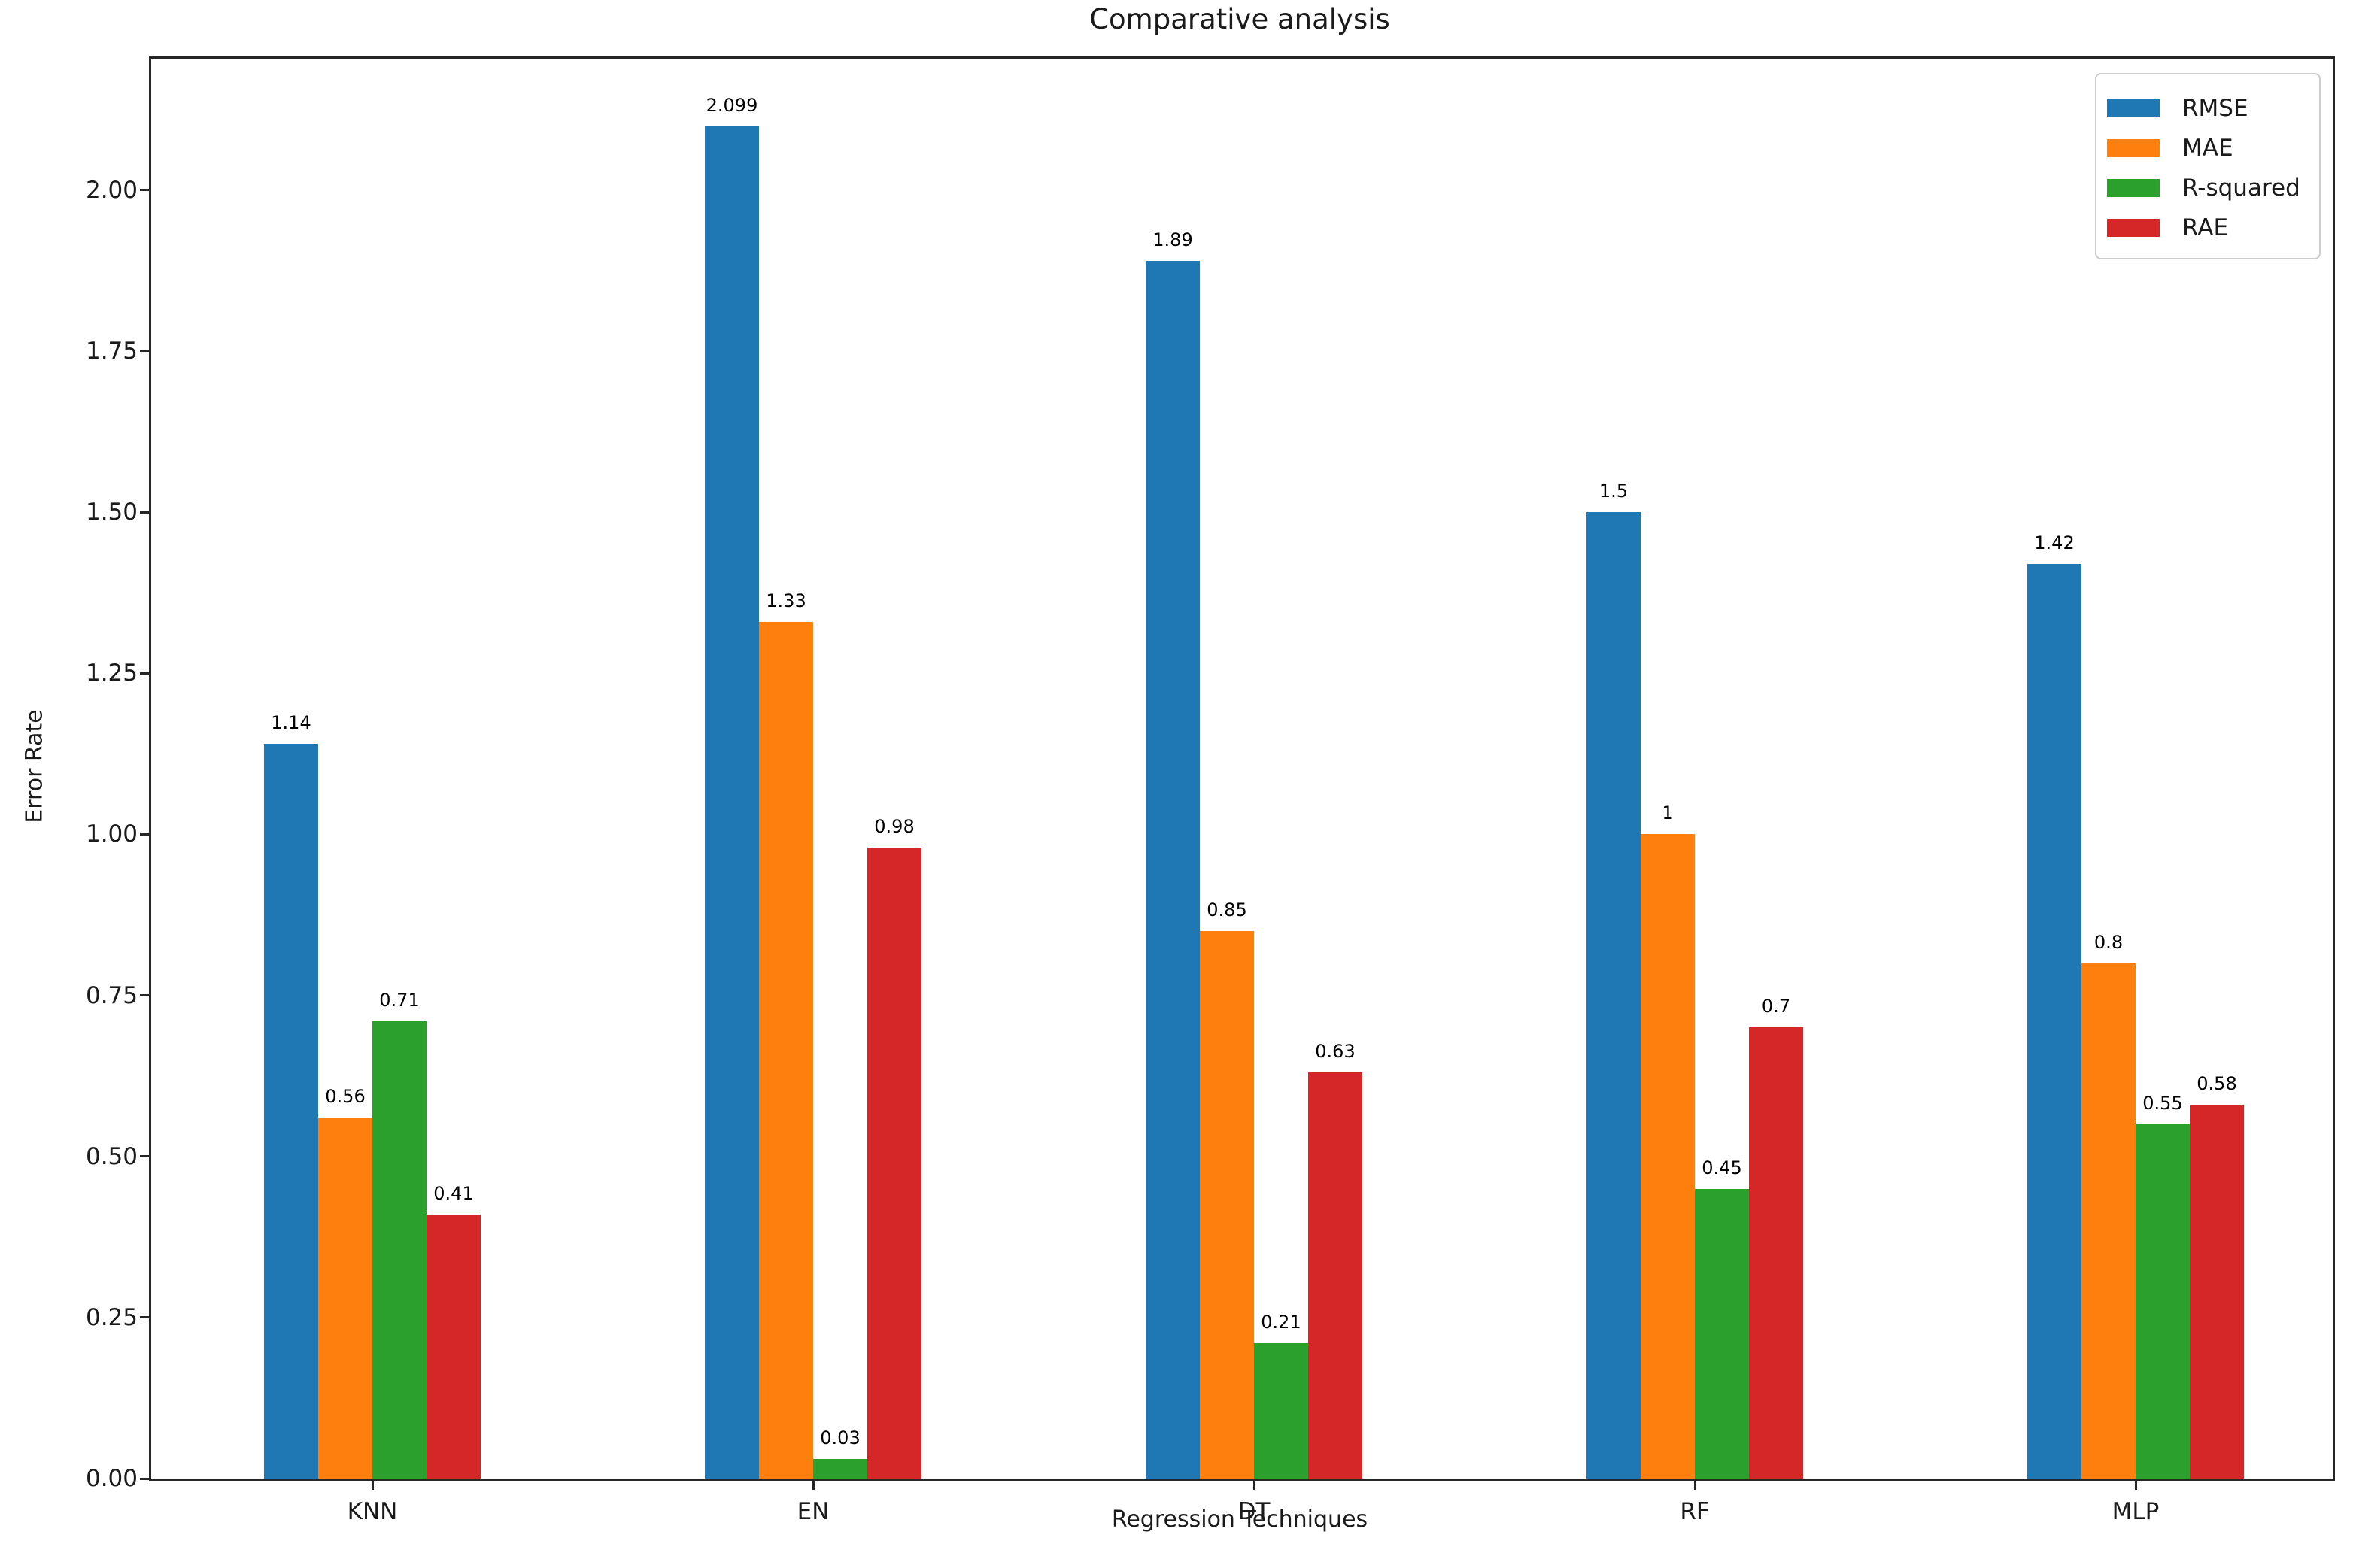 This screenshot has width=2356, height=1568. I want to click on bar-value-label: 0.45, so click(1722, 1167).